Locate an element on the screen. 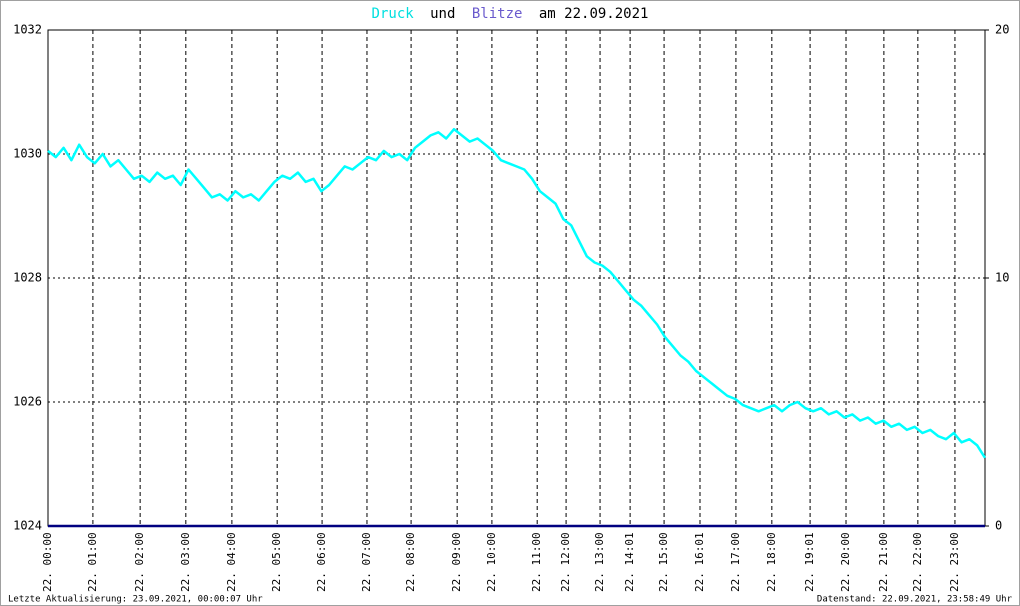  x-tick-label: 22. 19:01 is located at coordinates (809, 562).